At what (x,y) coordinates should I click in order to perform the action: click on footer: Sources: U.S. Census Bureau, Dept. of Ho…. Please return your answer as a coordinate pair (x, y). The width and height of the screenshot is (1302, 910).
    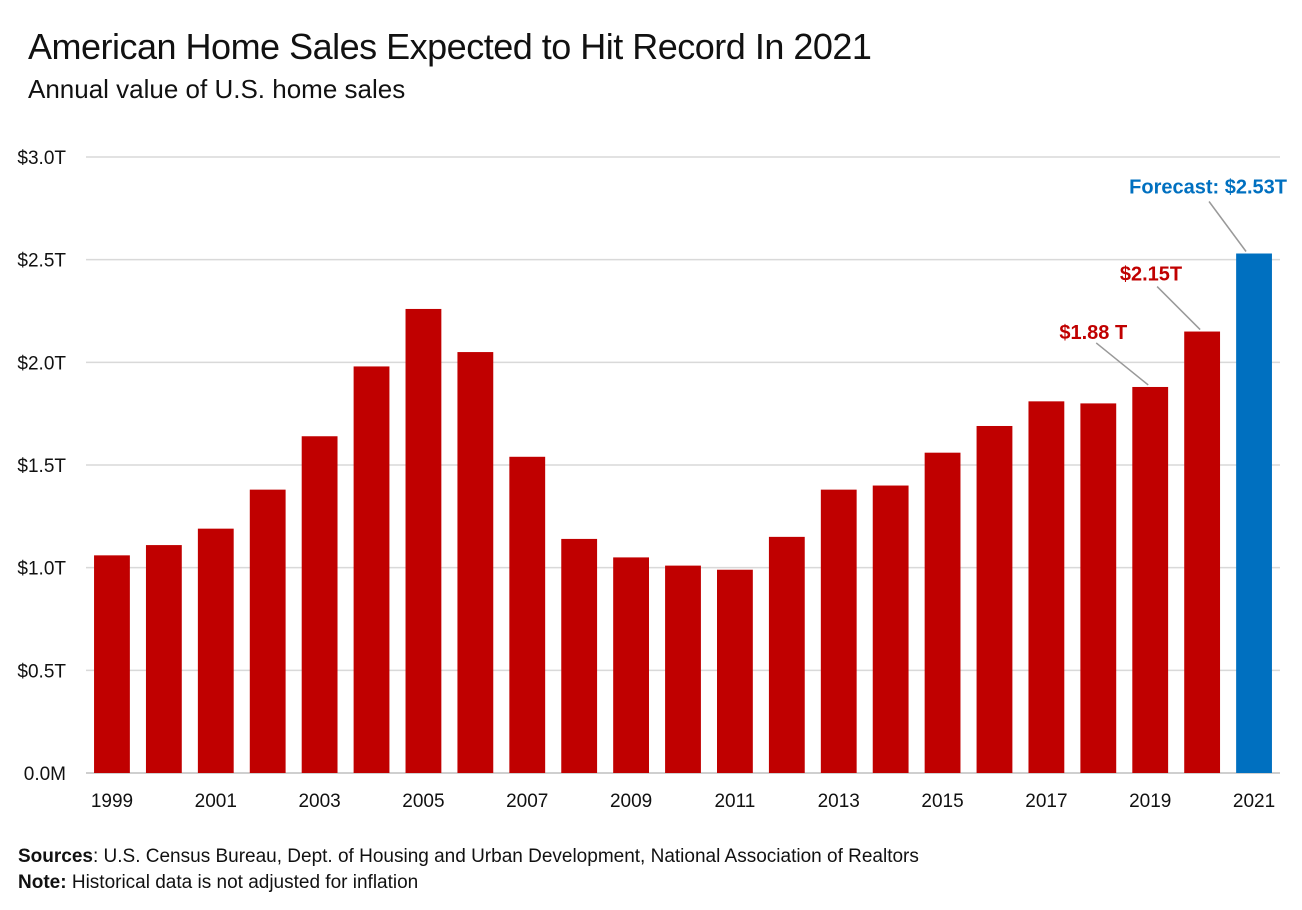
    Looking at the image, I should click on (468, 870).